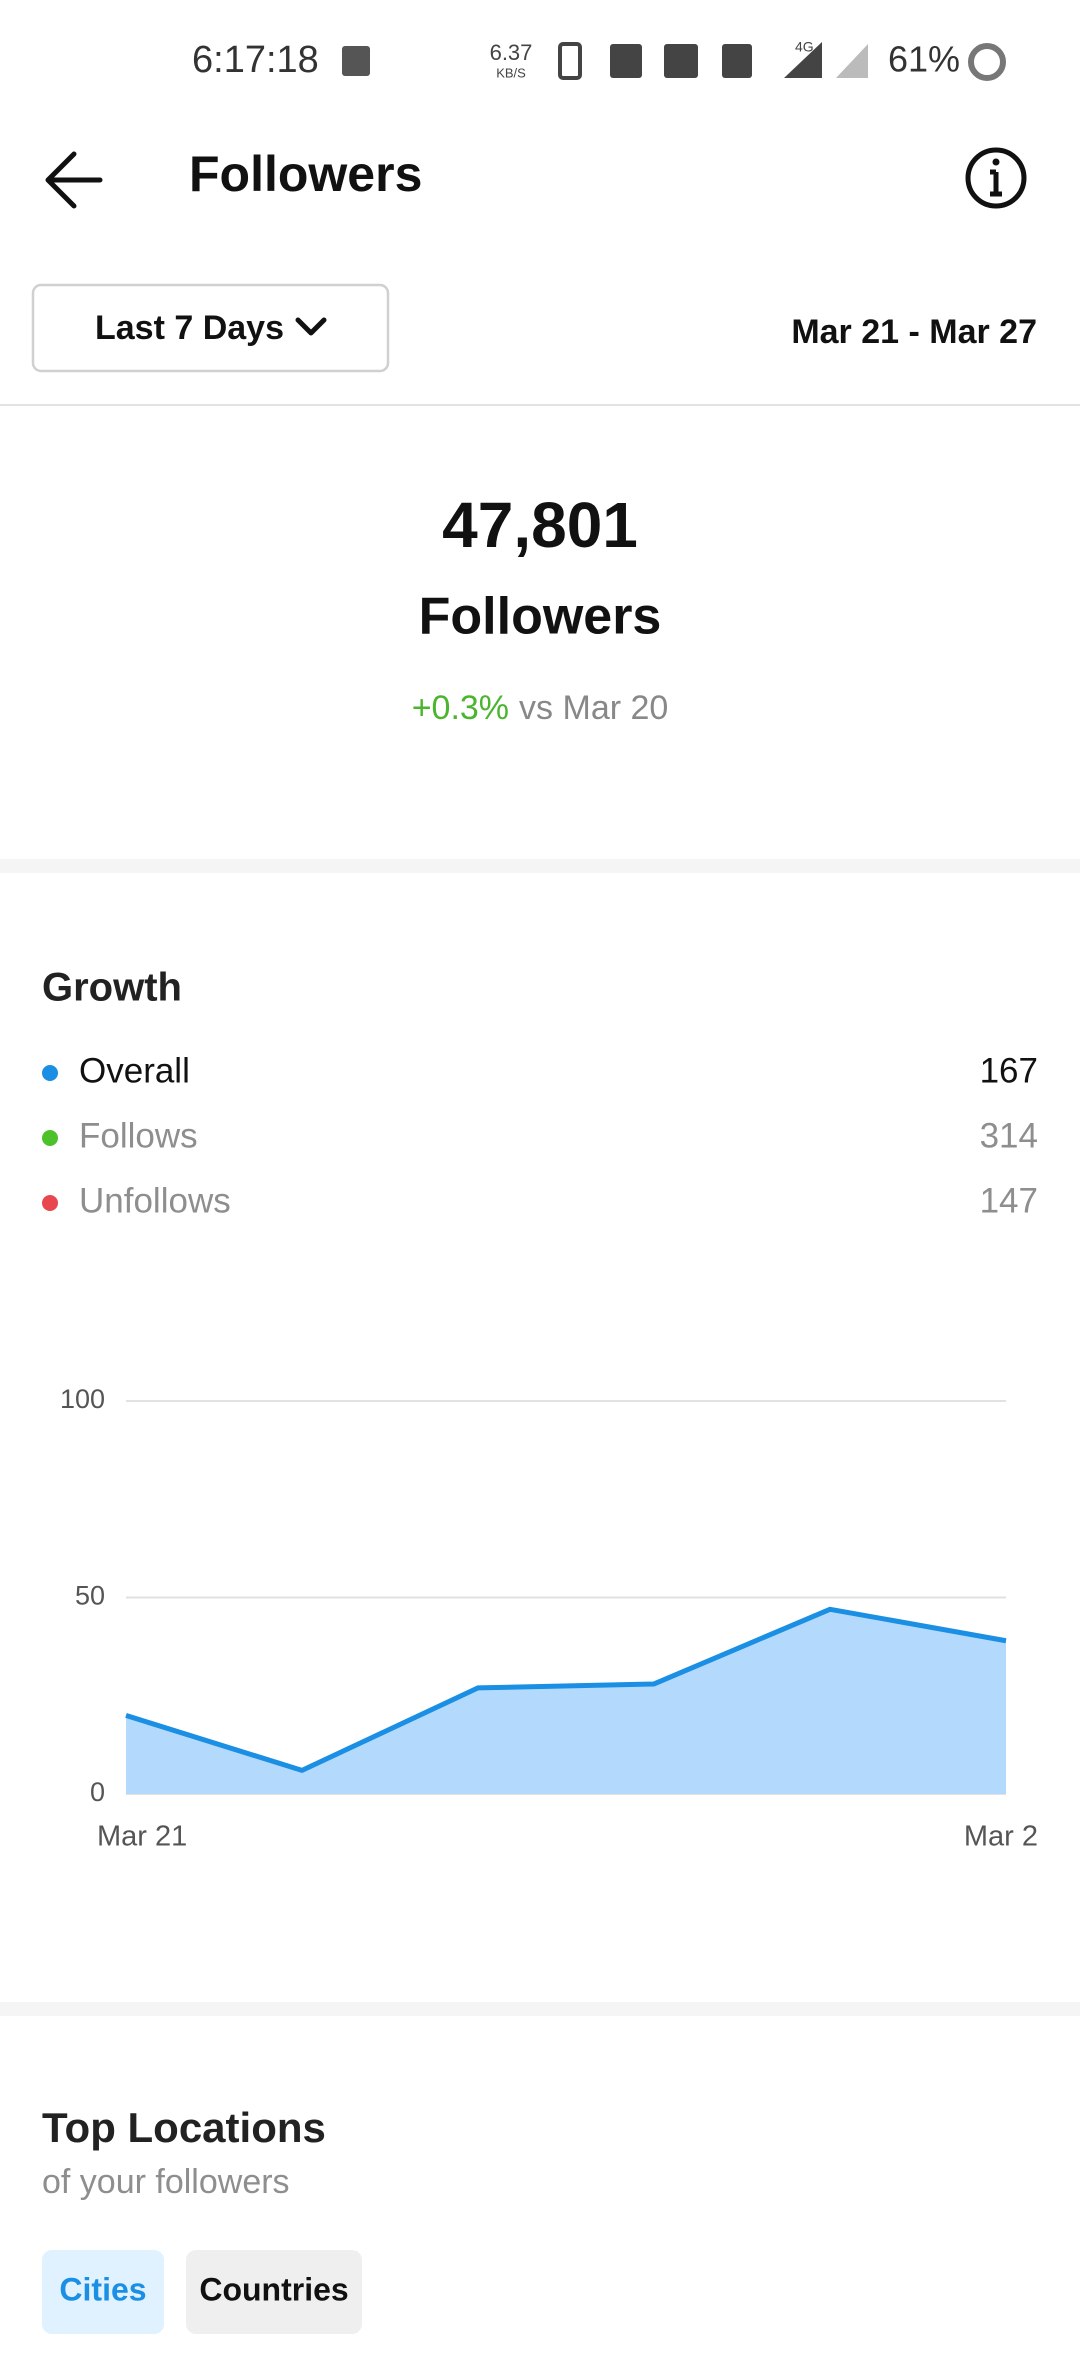 The image size is (1080, 2380). I want to click on date-range: Mar 21 - Mar 27, so click(914, 332).